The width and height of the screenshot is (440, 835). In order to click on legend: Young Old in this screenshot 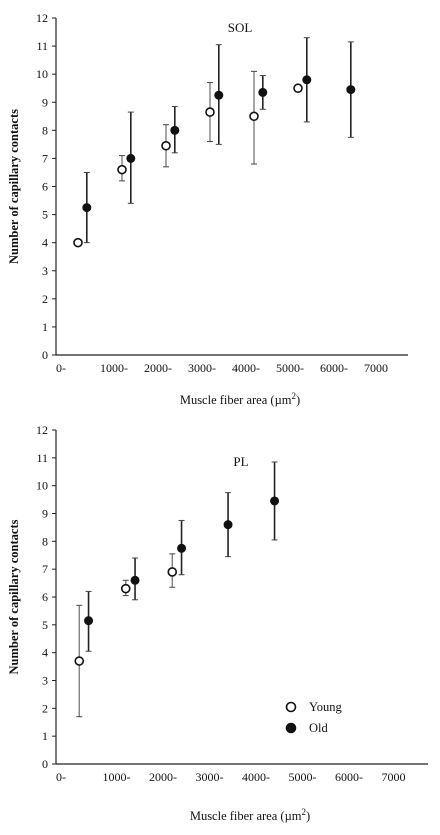, I will do `click(314, 717)`.